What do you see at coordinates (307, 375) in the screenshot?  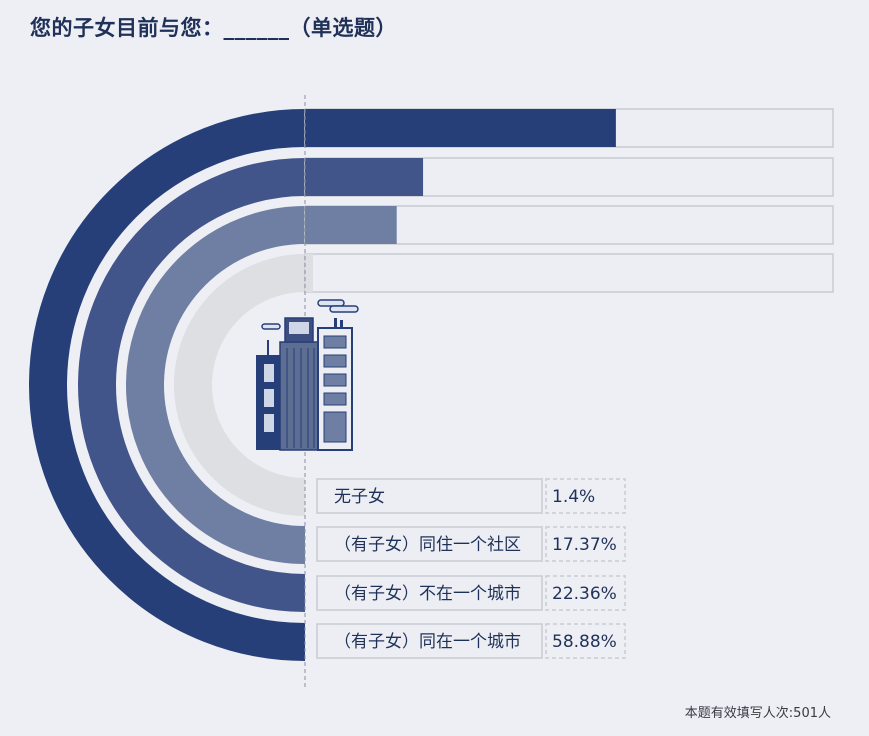 I see `building-icon` at bounding box center [307, 375].